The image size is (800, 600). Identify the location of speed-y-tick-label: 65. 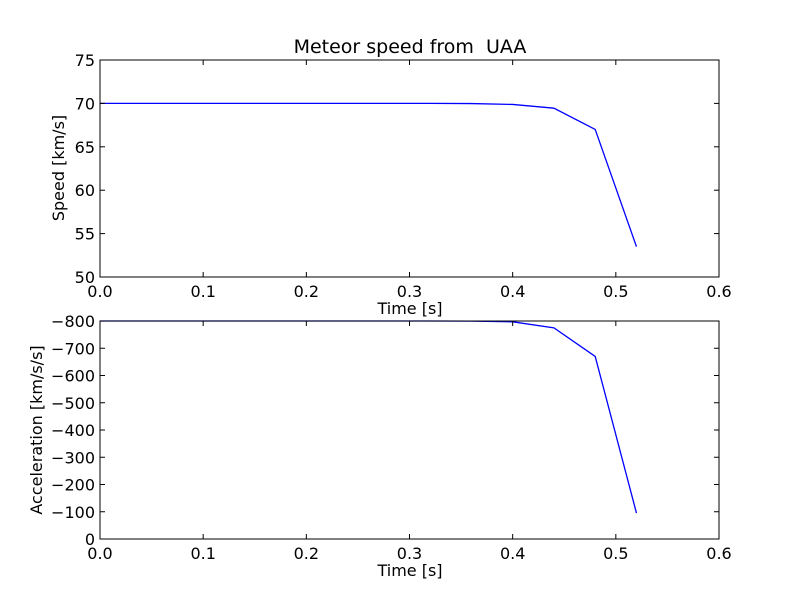
(85, 147).